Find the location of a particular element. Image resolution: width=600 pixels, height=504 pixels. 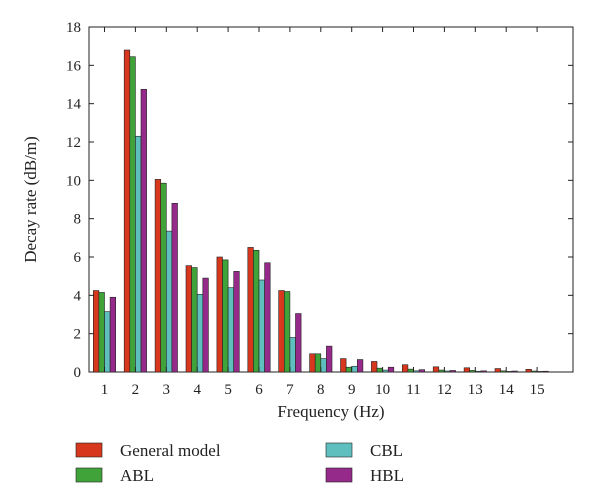

y-tick-label: 10 is located at coordinates (73, 181).